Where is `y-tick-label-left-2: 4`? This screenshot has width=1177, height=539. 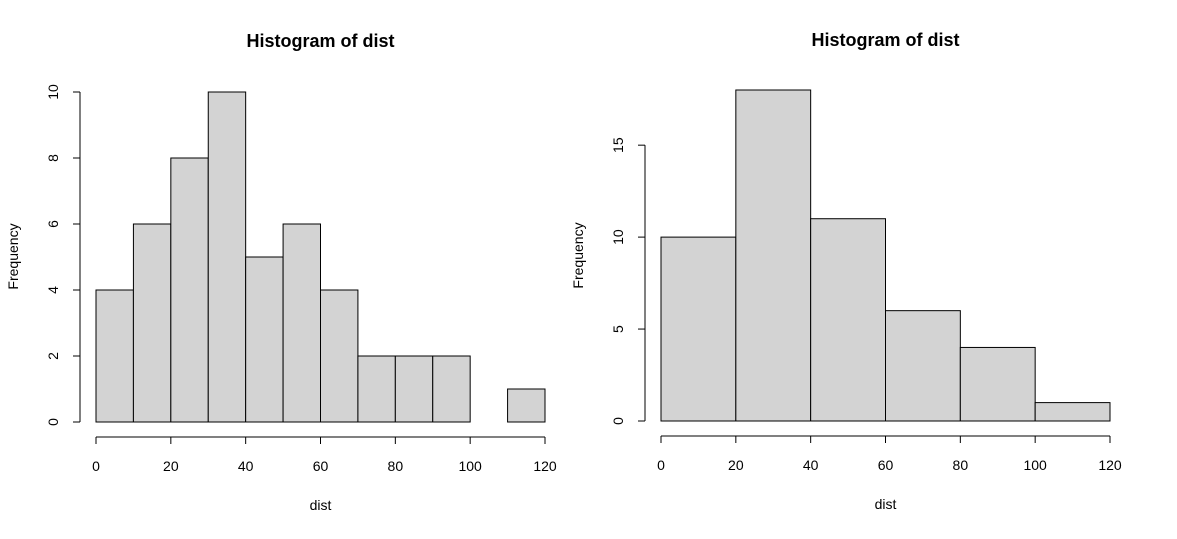 y-tick-label-left-2: 4 is located at coordinates (53, 290).